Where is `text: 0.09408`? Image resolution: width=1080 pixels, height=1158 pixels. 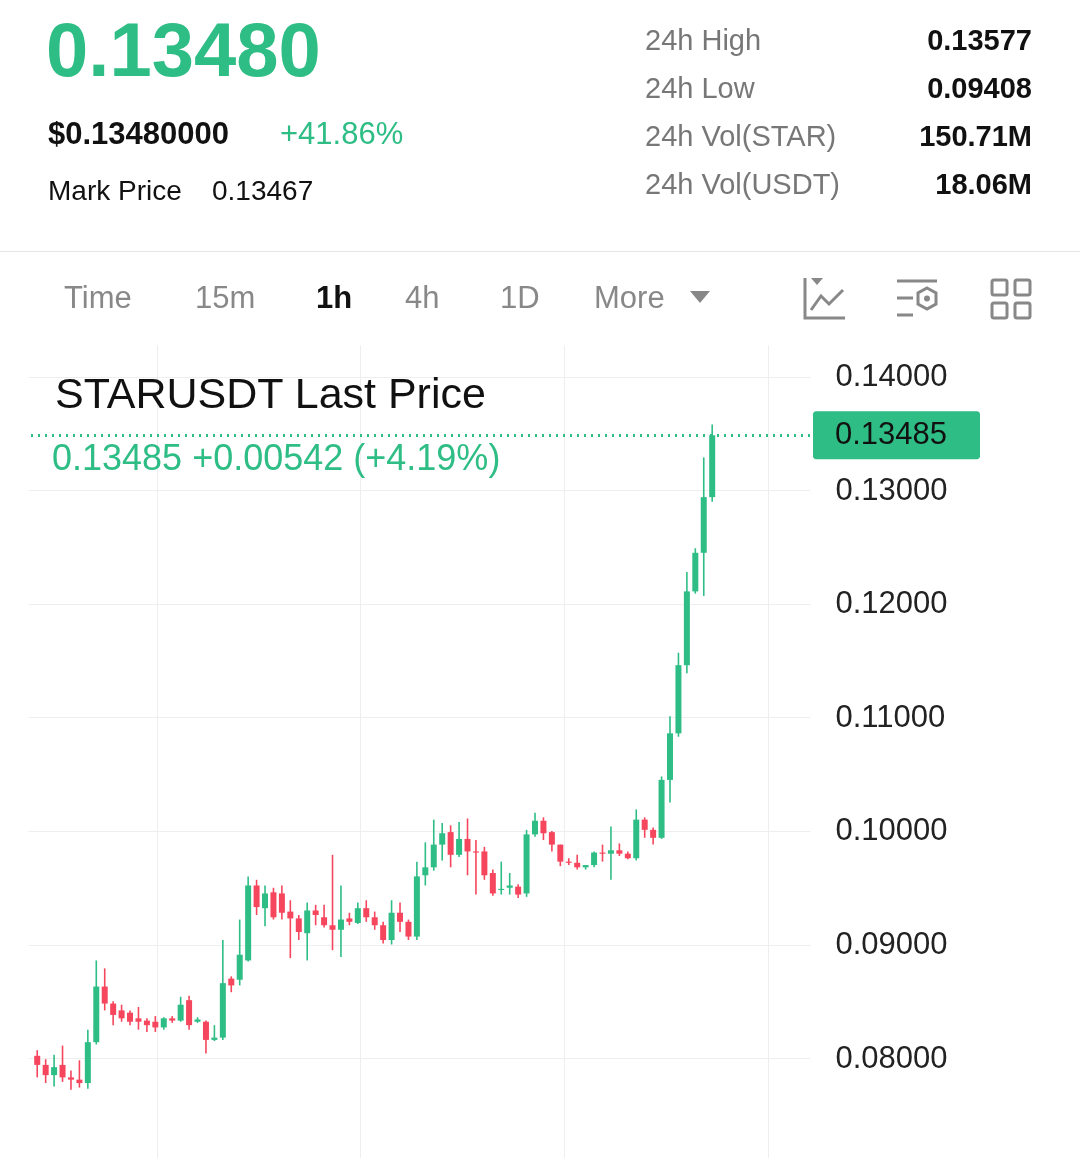
text: 0.09408 is located at coordinates (979, 88).